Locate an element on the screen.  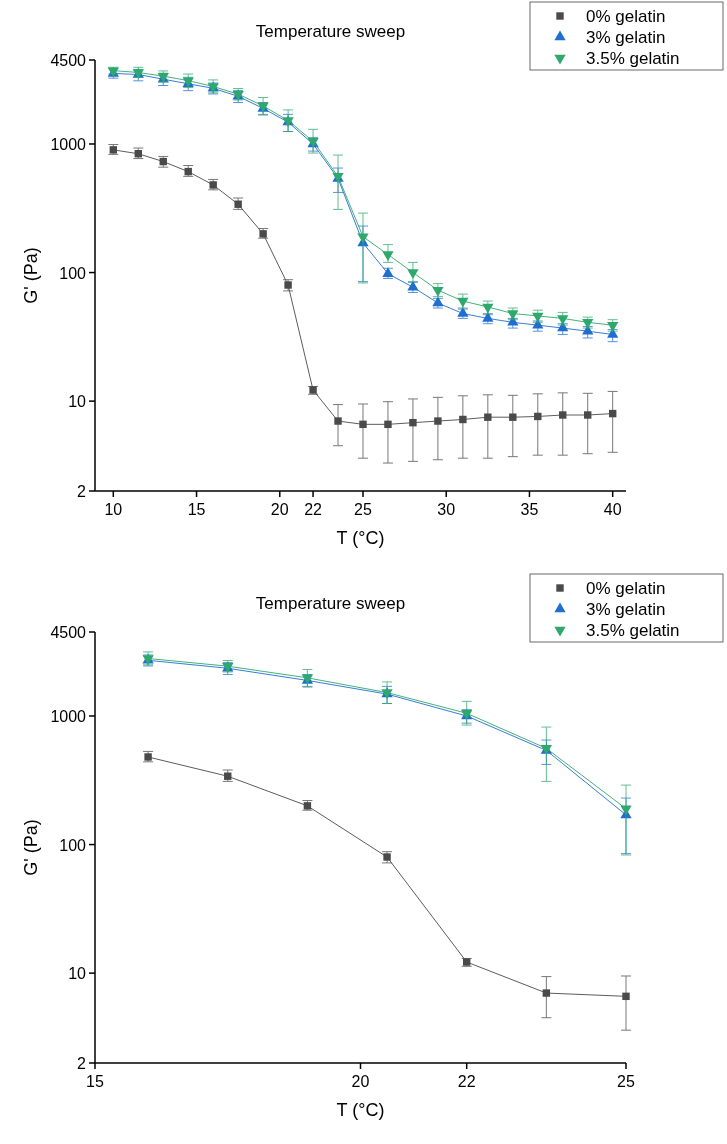
x-tick-label: 35 is located at coordinates (529, 509).